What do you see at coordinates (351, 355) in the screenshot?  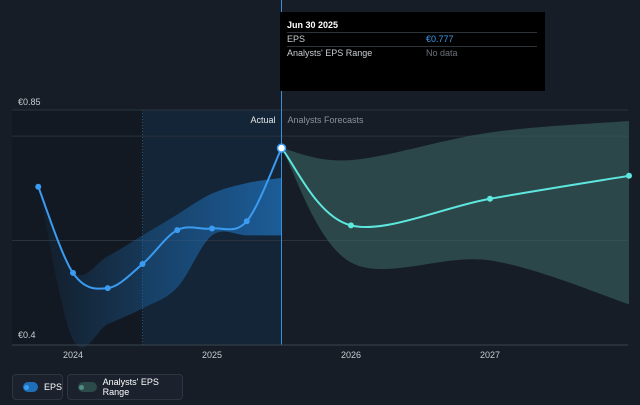 I see `x-tick-label: 2026` at bounding box center [351, 355].